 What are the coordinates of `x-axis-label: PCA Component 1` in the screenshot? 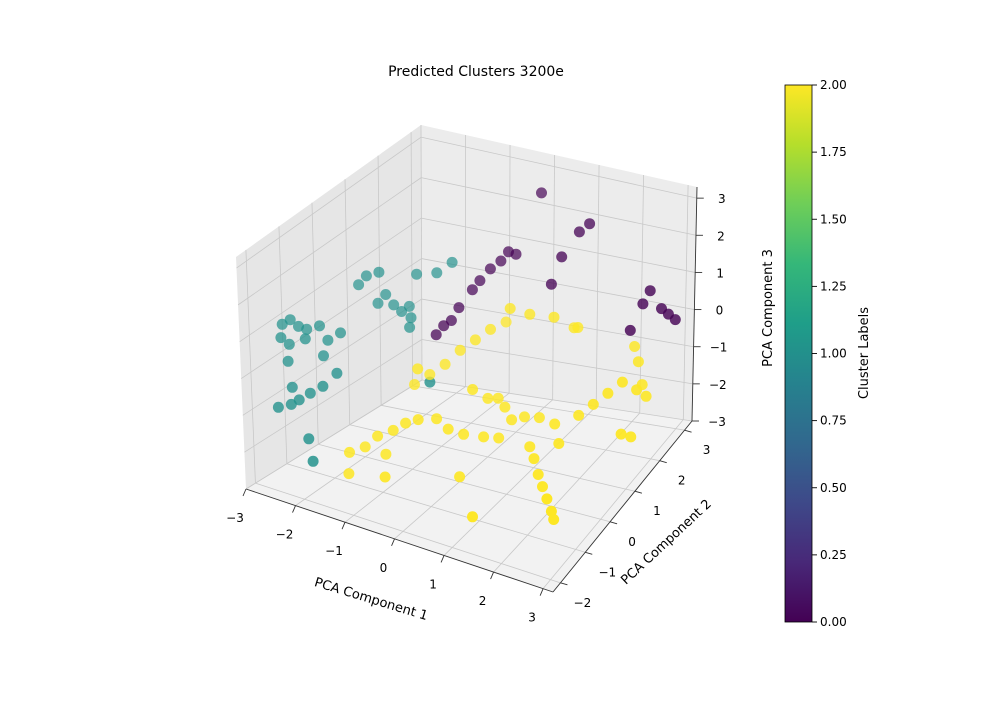 It's located at (370, 599).